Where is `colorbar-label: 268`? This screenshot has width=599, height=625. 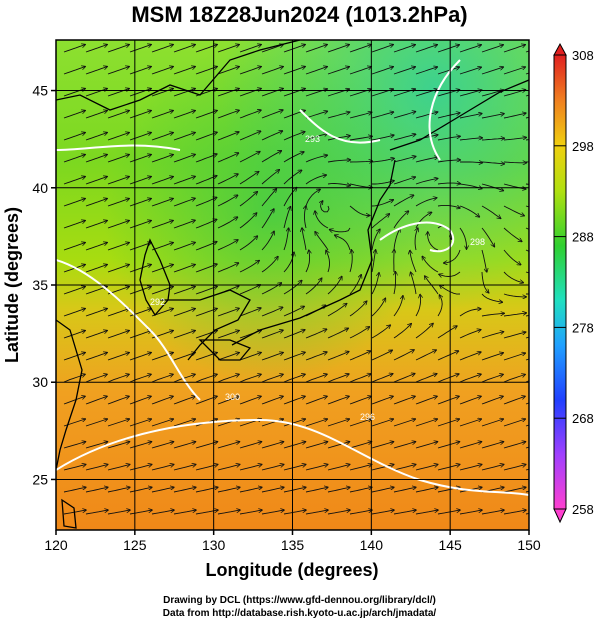 colorbar-label: 268 is located at coordinates (583, 418).